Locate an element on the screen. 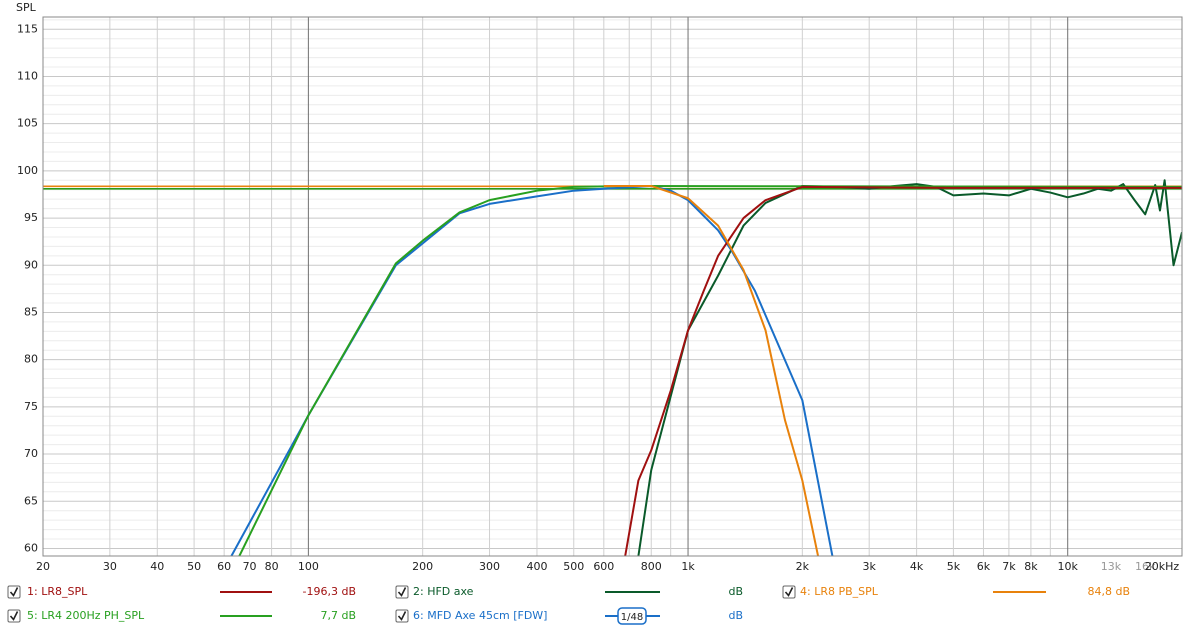 The height and width of the screenshot is (635, 1204). legend-readout: -196,3 dB is located at coordinates (330, 591).